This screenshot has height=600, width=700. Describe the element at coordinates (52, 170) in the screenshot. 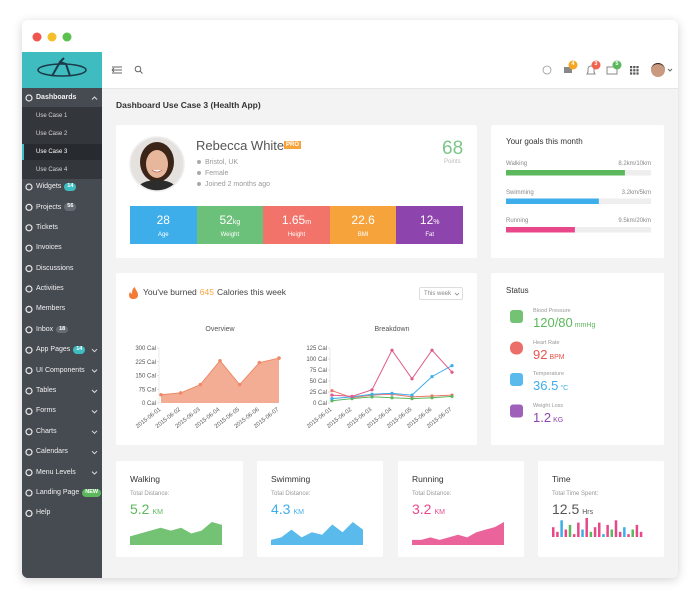

I see `submenu-item: Use Case 4` at that location.